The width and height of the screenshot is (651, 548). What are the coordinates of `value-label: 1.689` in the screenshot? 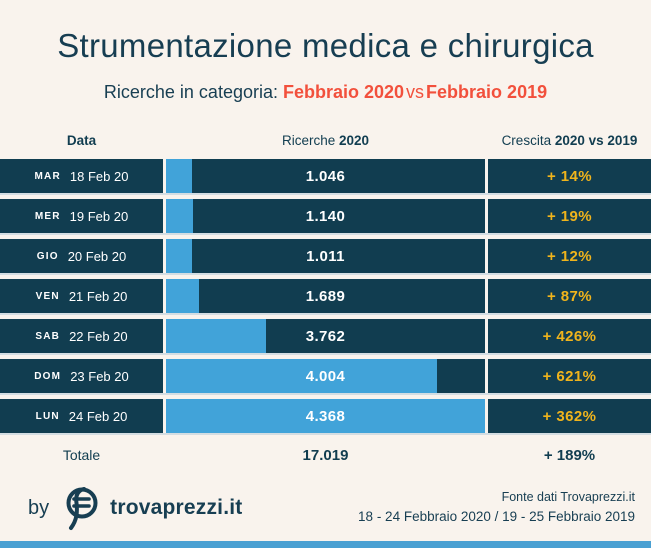 It's located at (325, 296).